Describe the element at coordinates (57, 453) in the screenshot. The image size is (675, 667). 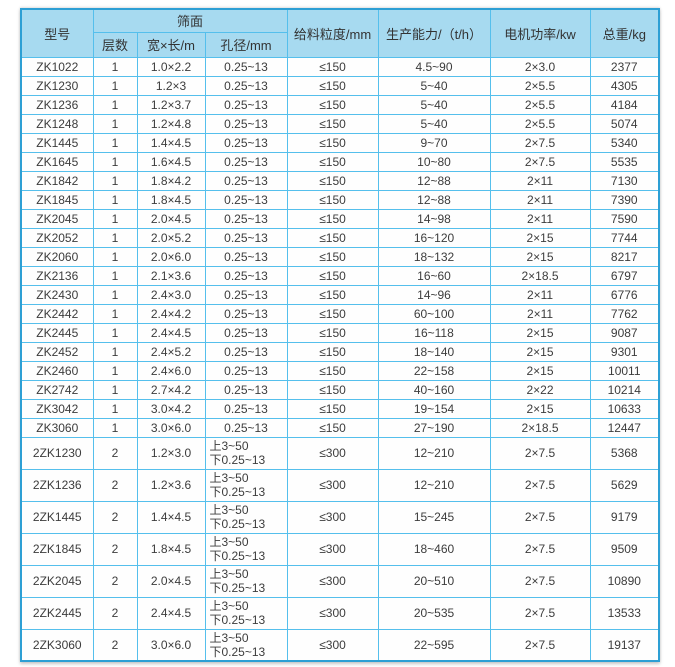
I see `cell-model: 2ZK1230` at that location.